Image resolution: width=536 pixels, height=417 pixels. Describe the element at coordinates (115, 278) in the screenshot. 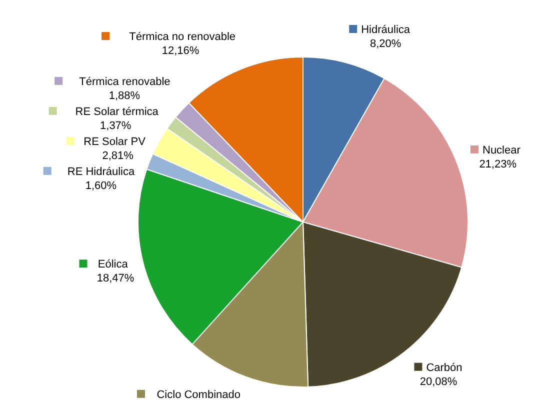

I see `data-label: 18,47%` at that location.